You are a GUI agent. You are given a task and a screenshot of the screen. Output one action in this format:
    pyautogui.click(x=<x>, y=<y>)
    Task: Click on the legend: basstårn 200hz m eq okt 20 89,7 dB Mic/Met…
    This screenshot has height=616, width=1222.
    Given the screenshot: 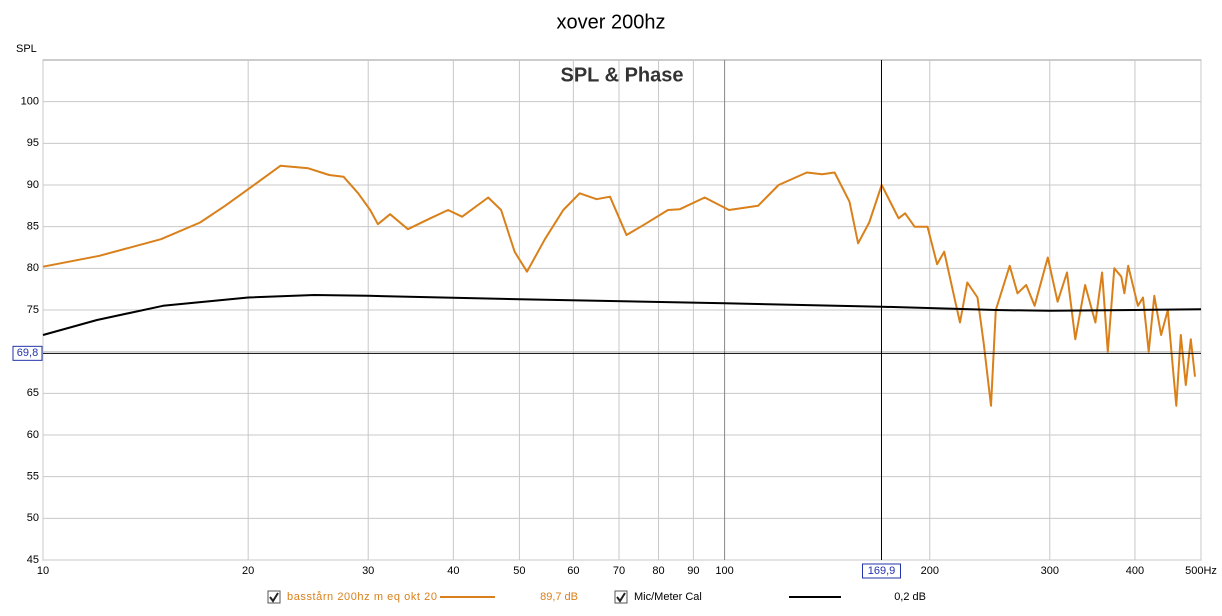 What is the action you would take?
    pyautogui.click(x=596, y=597)
    